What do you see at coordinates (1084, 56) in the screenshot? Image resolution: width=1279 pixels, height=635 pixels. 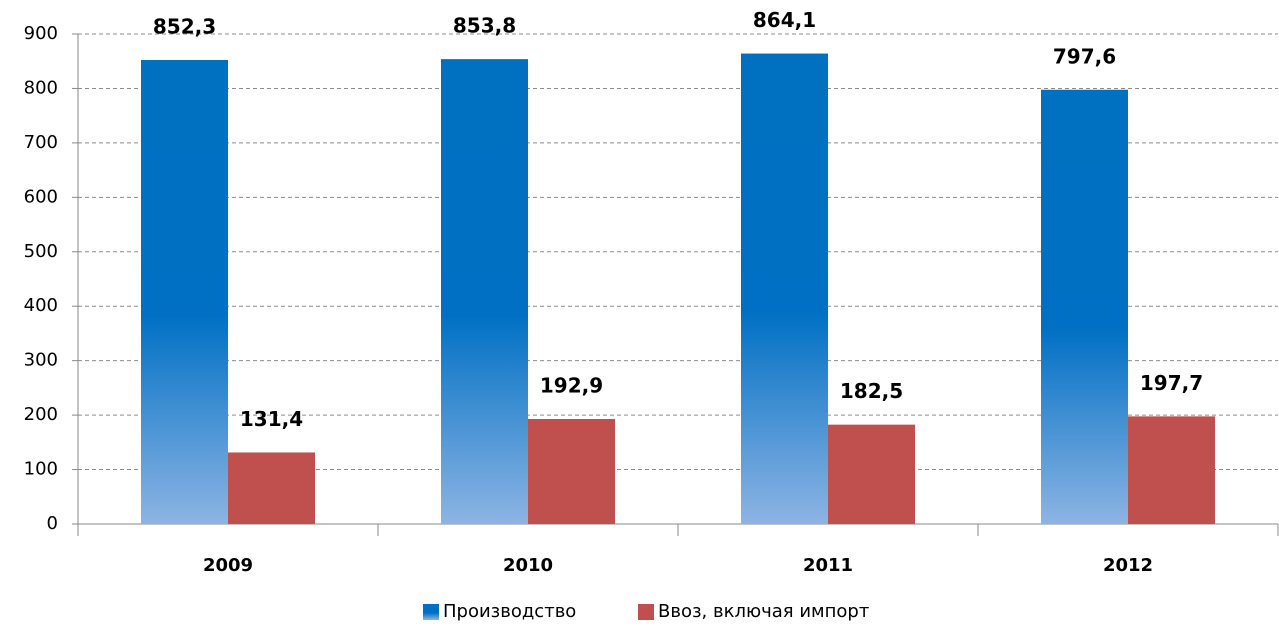 I see `value-label: 797,6` at bounding box center [1084, 56].